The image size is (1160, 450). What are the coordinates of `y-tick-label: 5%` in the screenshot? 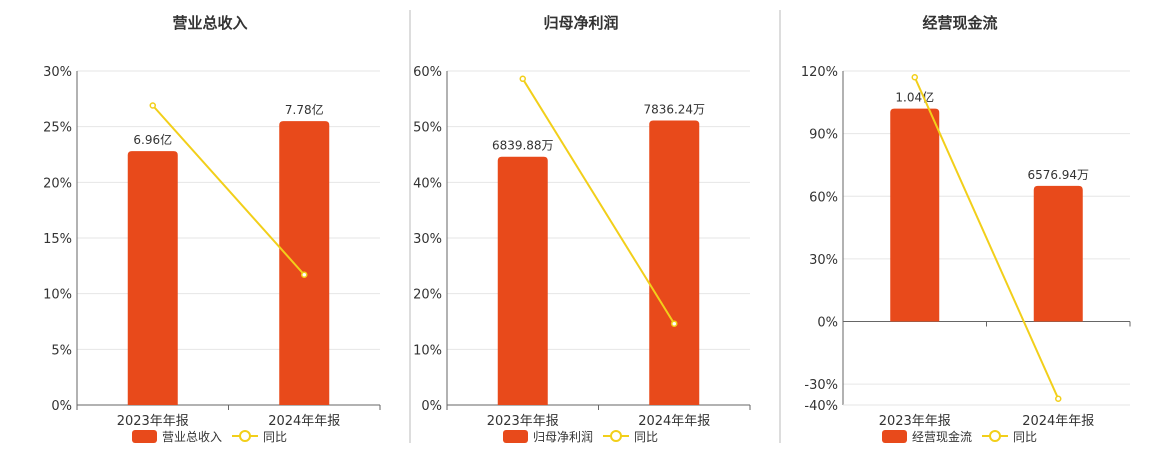 It's located at (61, 350).